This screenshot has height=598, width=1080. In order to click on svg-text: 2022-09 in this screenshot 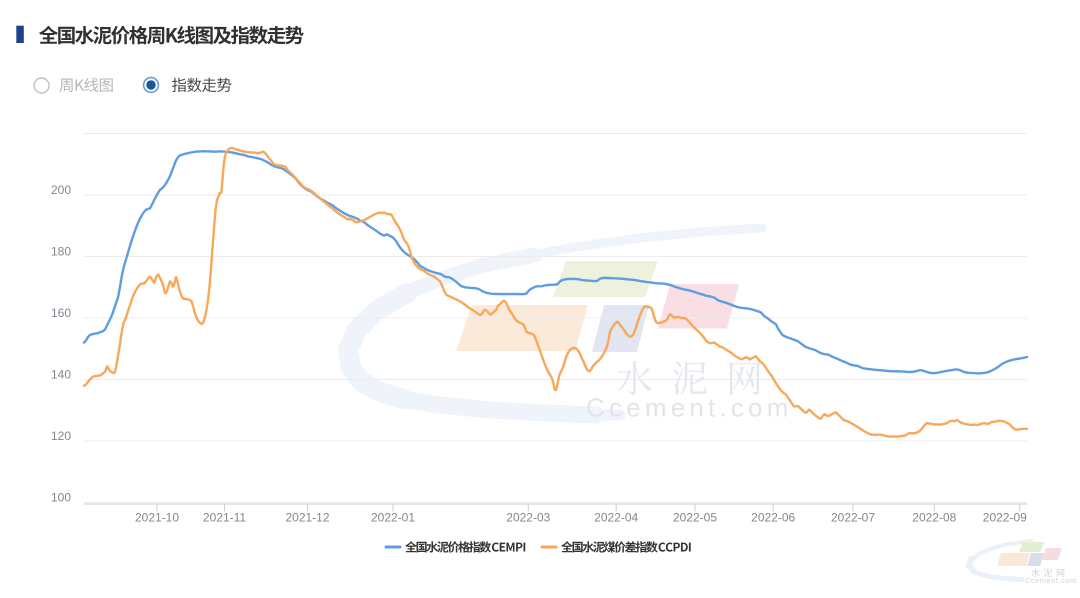, I will do `click(1005, 518)`.